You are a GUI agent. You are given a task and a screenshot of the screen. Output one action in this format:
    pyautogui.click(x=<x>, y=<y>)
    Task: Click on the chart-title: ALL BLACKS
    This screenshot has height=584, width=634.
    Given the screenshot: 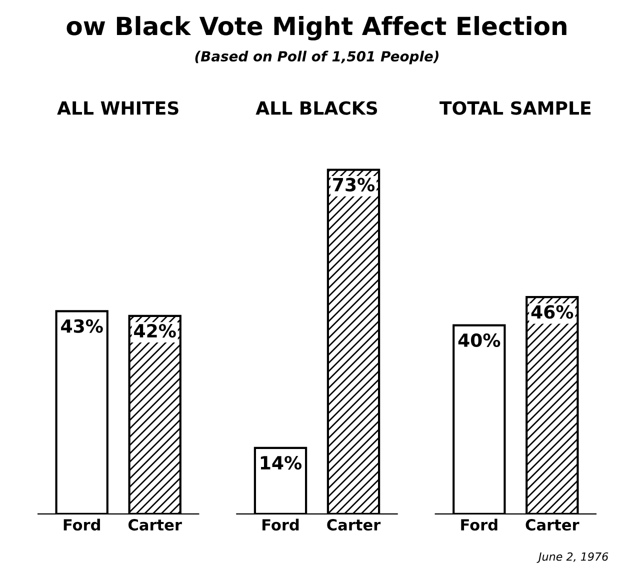 What is the action you would take?
    pyautogui.click(x=317, y=108)
    